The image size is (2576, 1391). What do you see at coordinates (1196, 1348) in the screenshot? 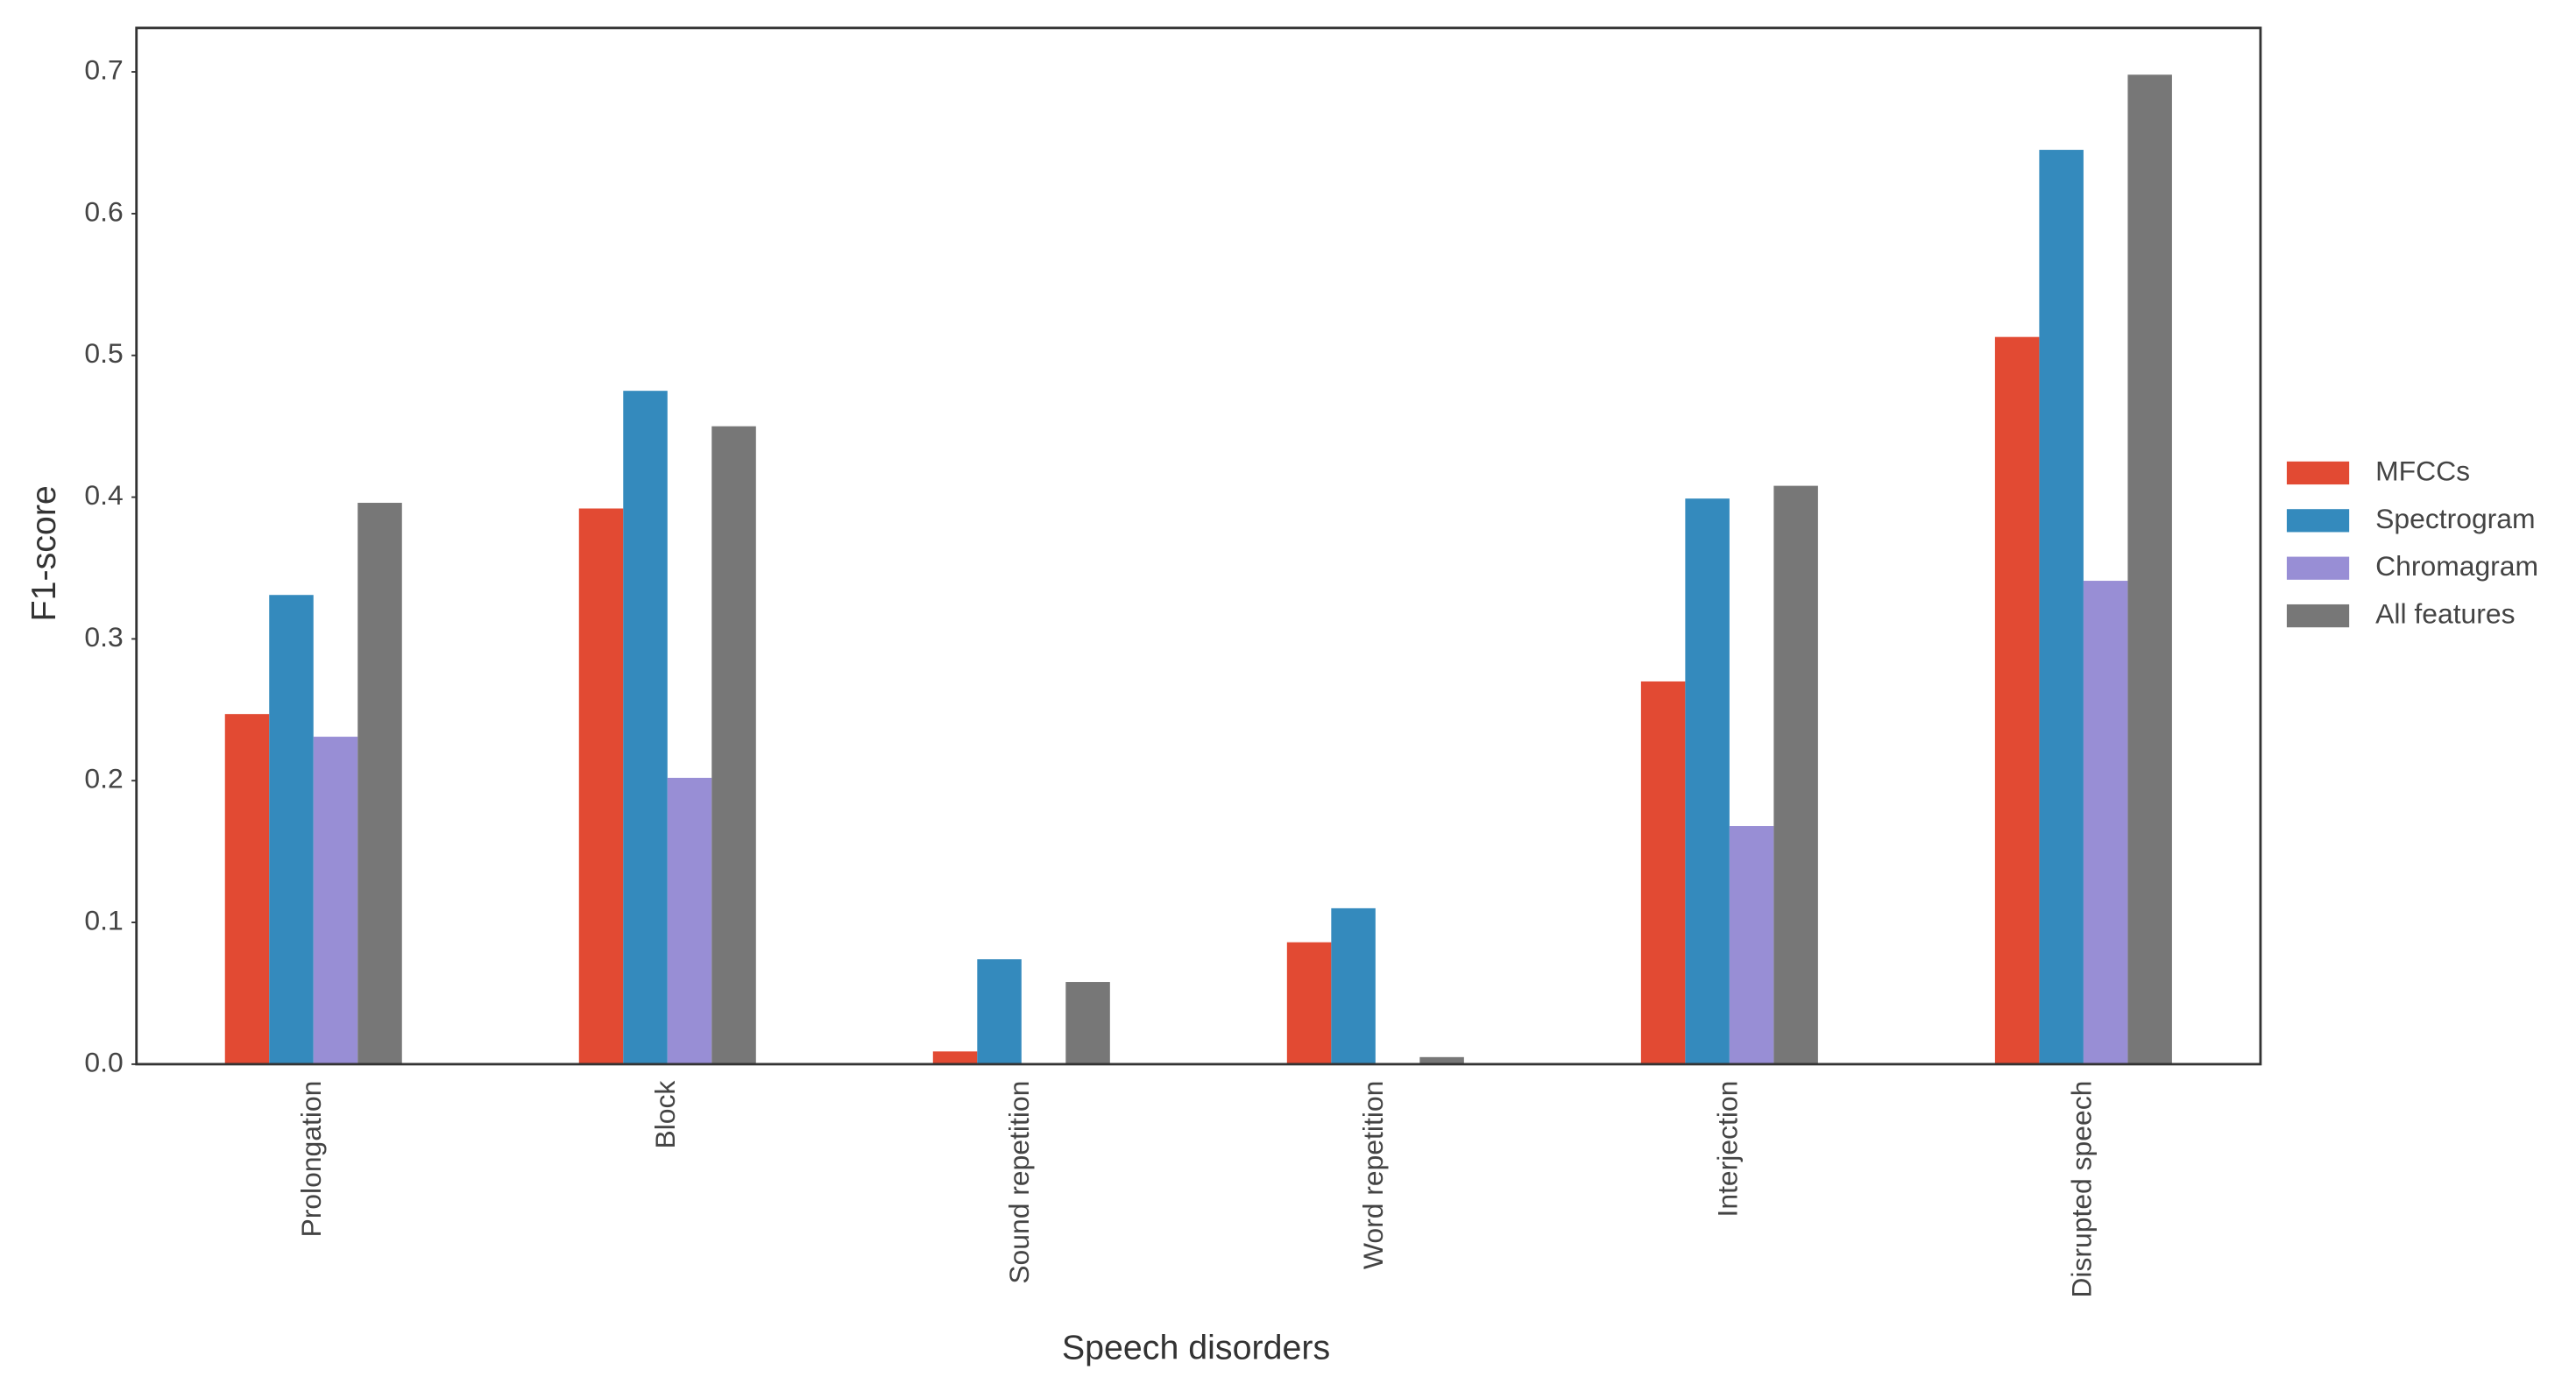
I see `x-axis-label: Speech disorders` at bounding box center [1196, 1348].